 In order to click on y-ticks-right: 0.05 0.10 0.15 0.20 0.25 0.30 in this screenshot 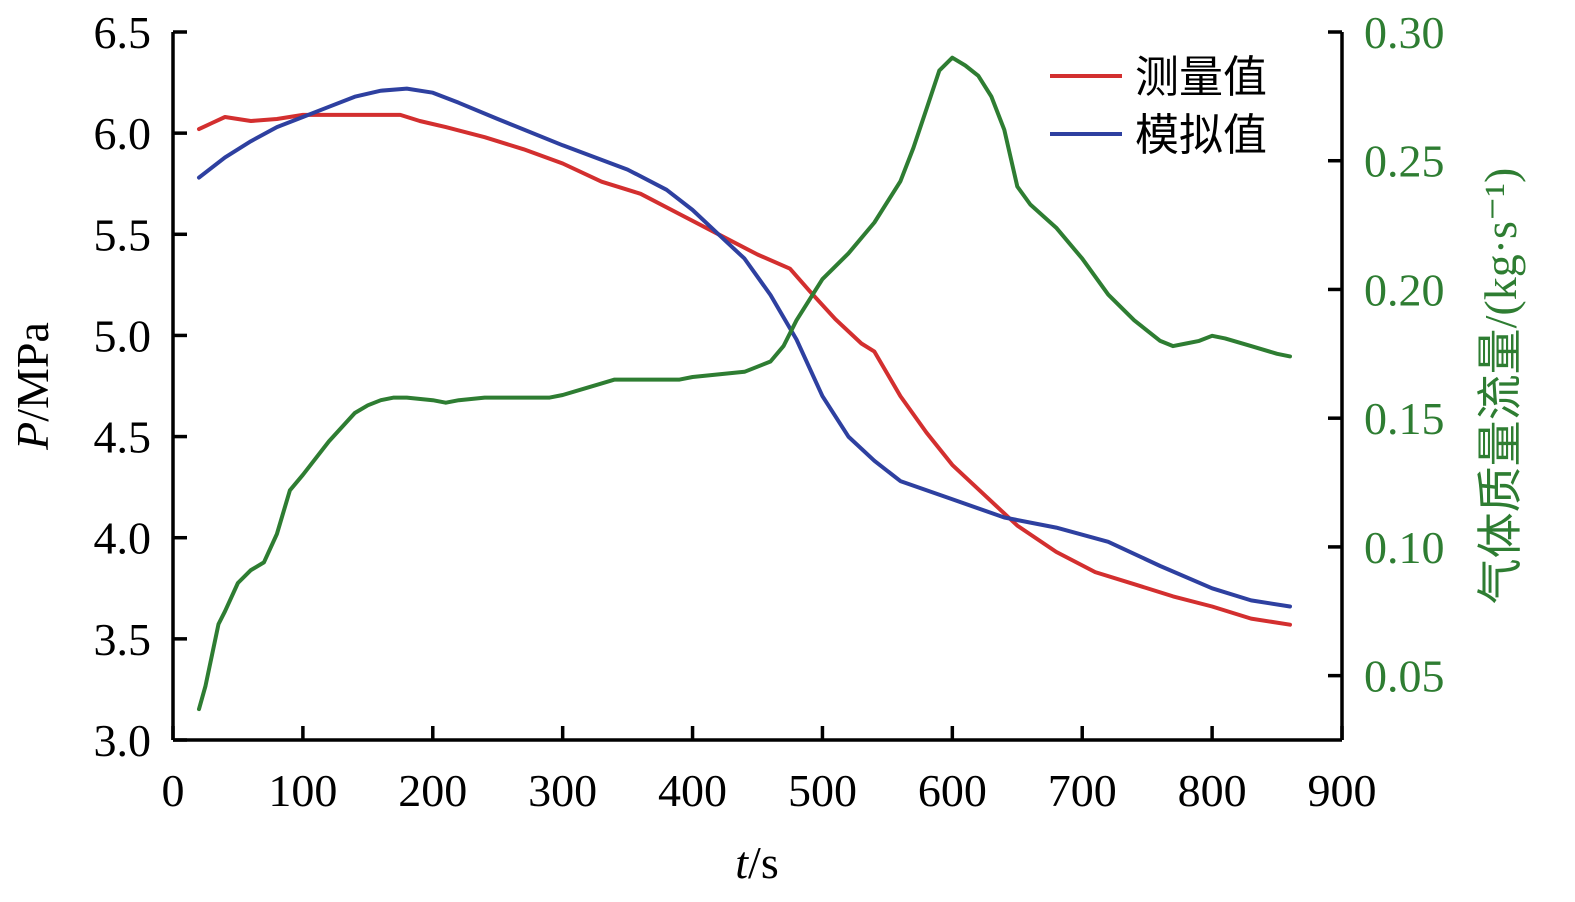, I will do `click(1386, 354)`.